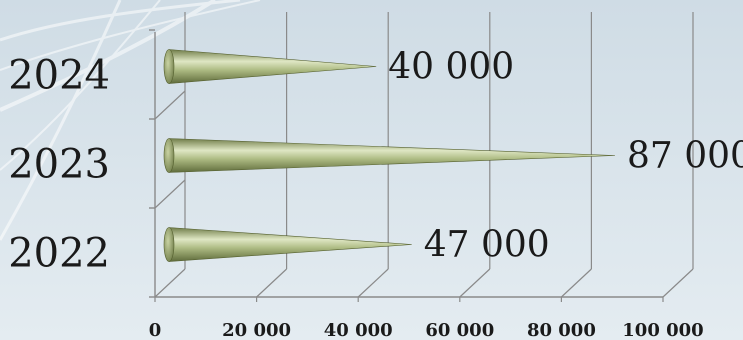 This screenshot has height=340, width=743. What do you see at coordinates (459, 330) in the screenshot?
I see `x-tick-label: 60 000` at bounding box center [459, 330].